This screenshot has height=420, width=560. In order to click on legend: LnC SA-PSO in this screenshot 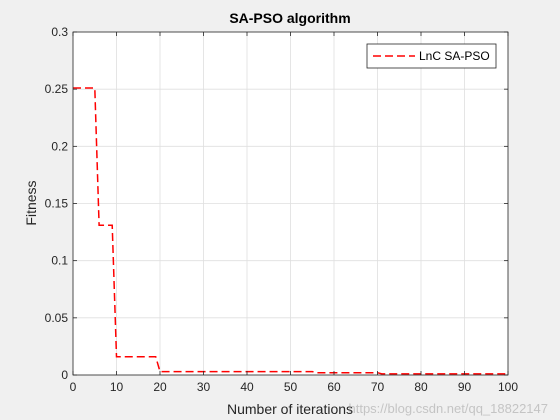, I will do `click(431, 56)`.